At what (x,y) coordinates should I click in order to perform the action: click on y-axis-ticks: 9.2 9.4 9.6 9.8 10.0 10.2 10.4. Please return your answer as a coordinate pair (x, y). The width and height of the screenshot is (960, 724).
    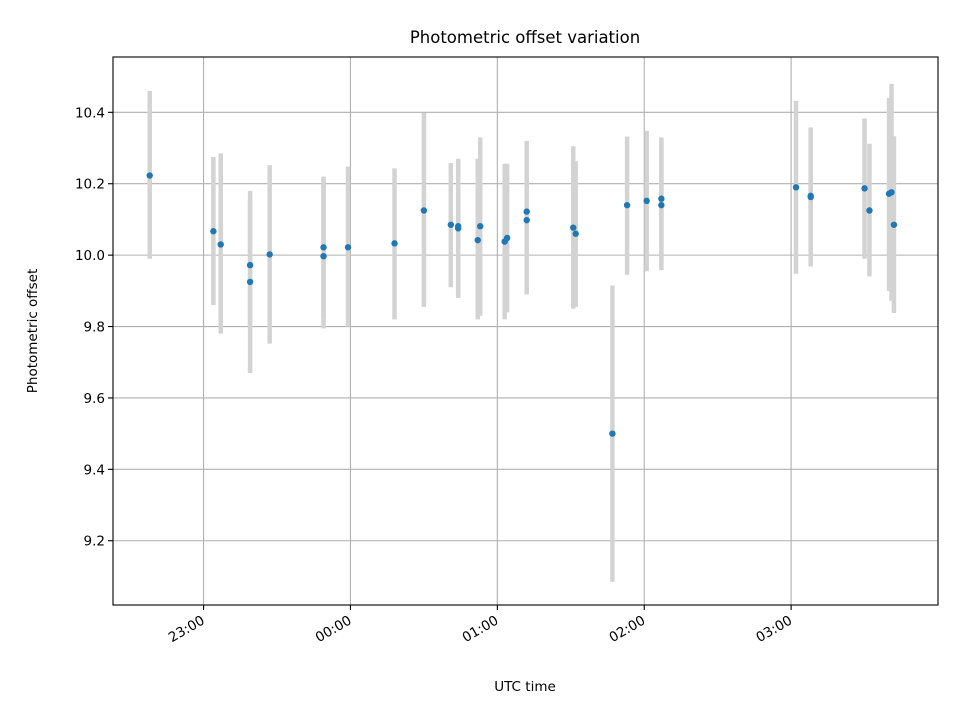
    Looking at the image, I should click on (94, 327).